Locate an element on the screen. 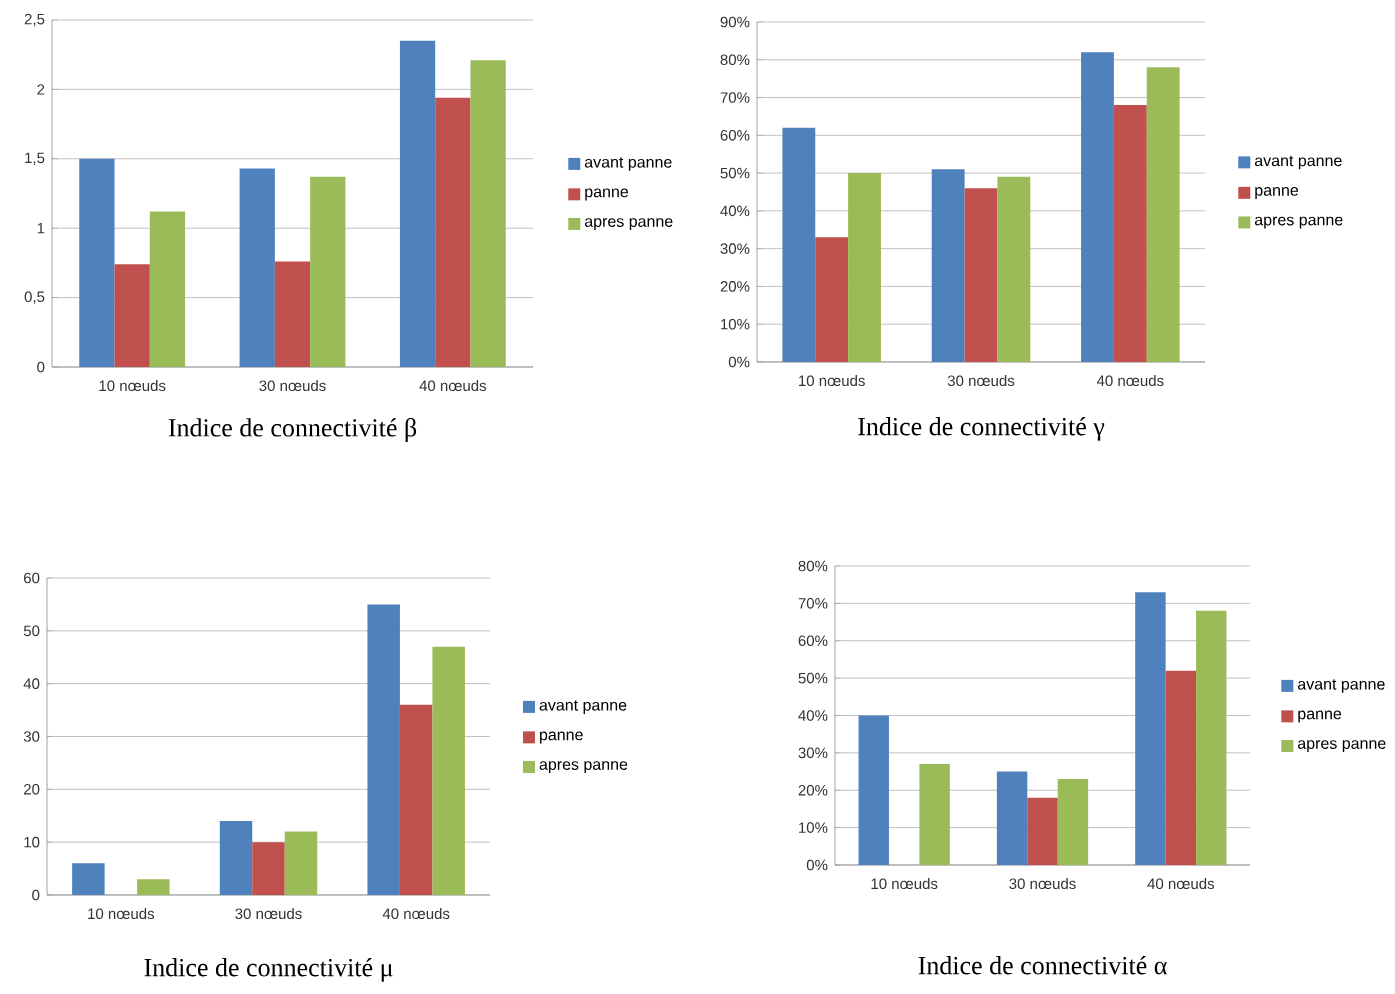  y-tick-label: 2,5 is located at coordinates (34, 20).